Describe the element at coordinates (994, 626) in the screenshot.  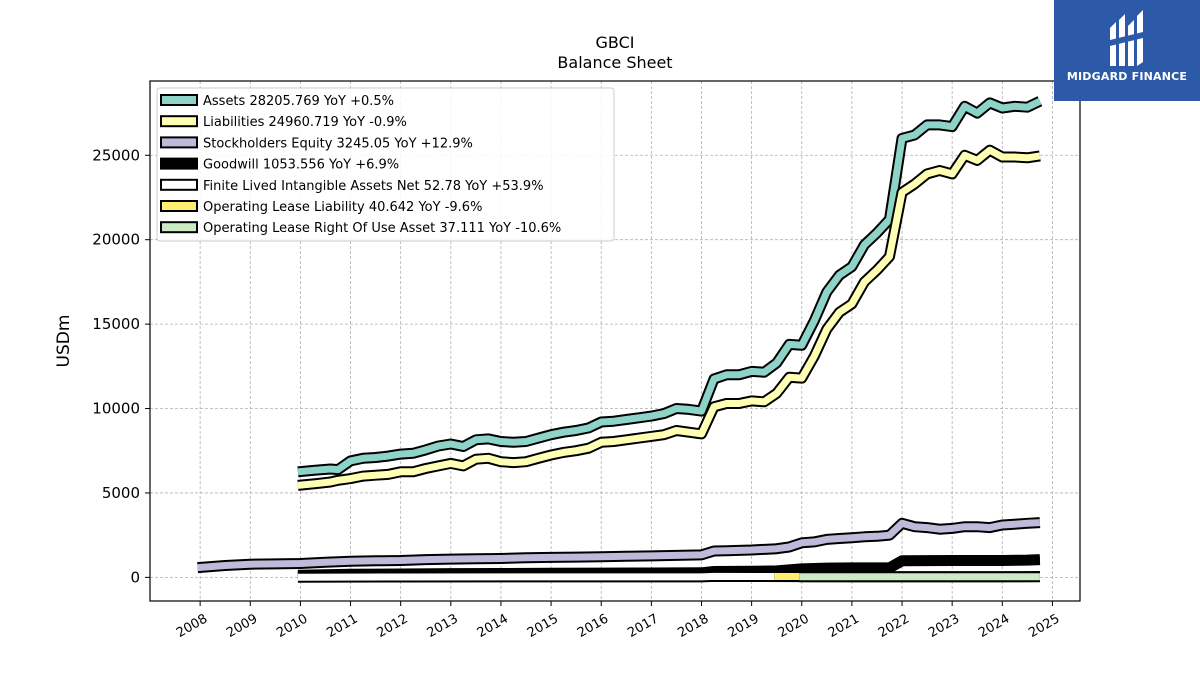
I see `x-tick-label: 2024` at that location.